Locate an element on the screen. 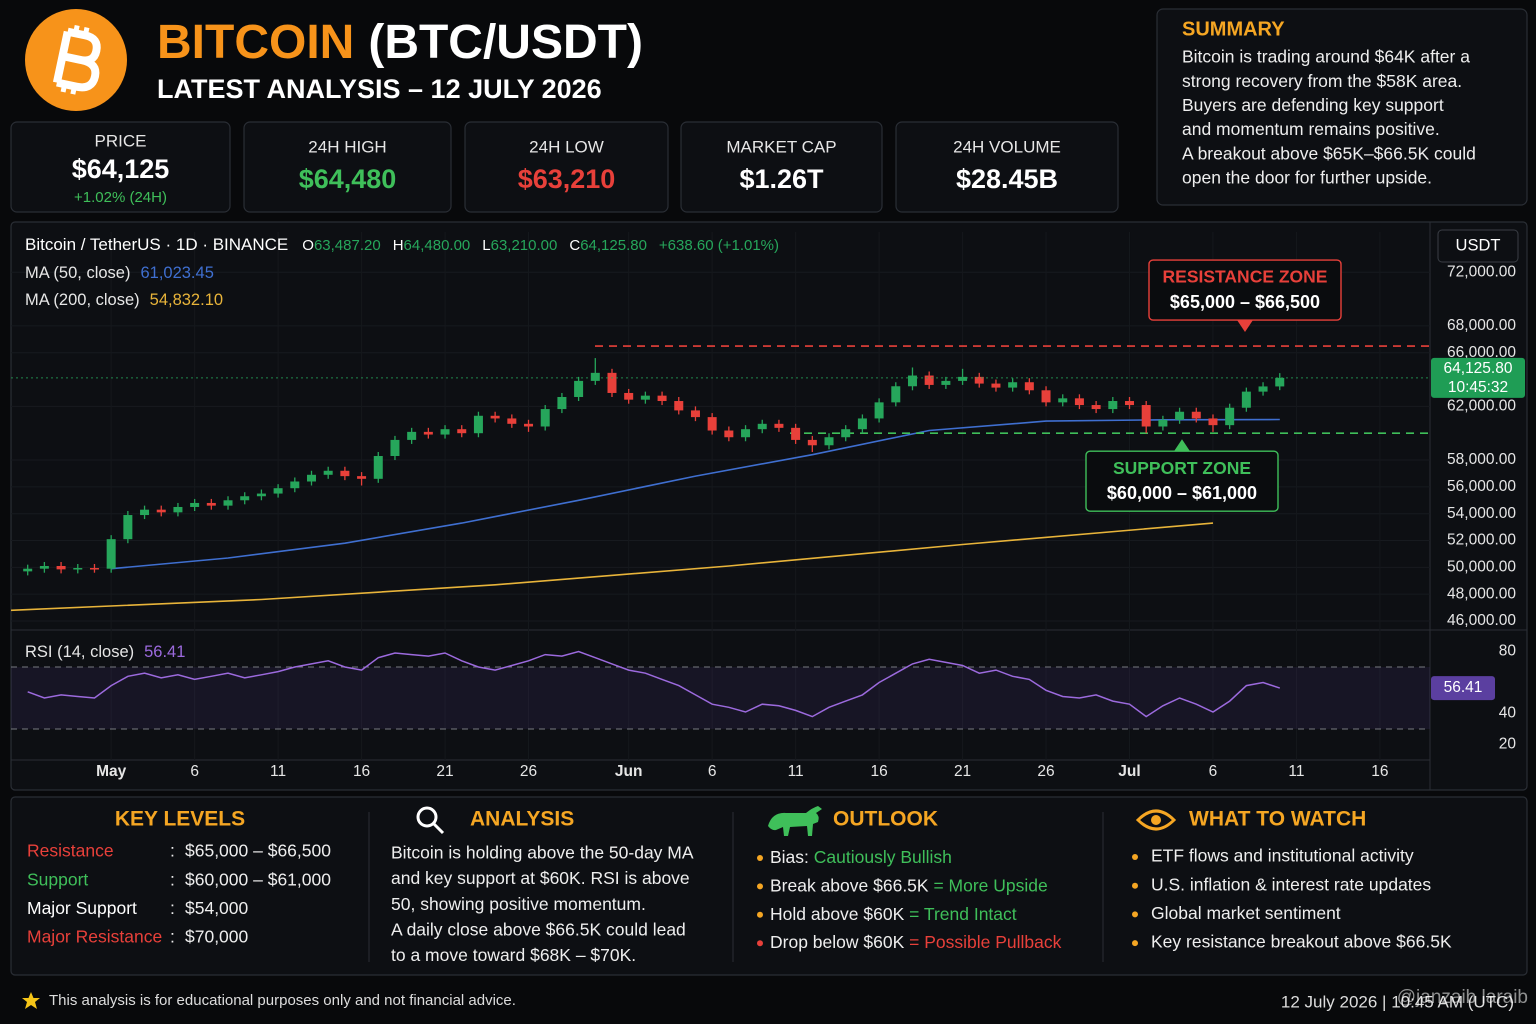 The width and height of the screenshot is (1536, 1024). y-tick-label: 52,000.00 is located at coordinates (1481, 540).